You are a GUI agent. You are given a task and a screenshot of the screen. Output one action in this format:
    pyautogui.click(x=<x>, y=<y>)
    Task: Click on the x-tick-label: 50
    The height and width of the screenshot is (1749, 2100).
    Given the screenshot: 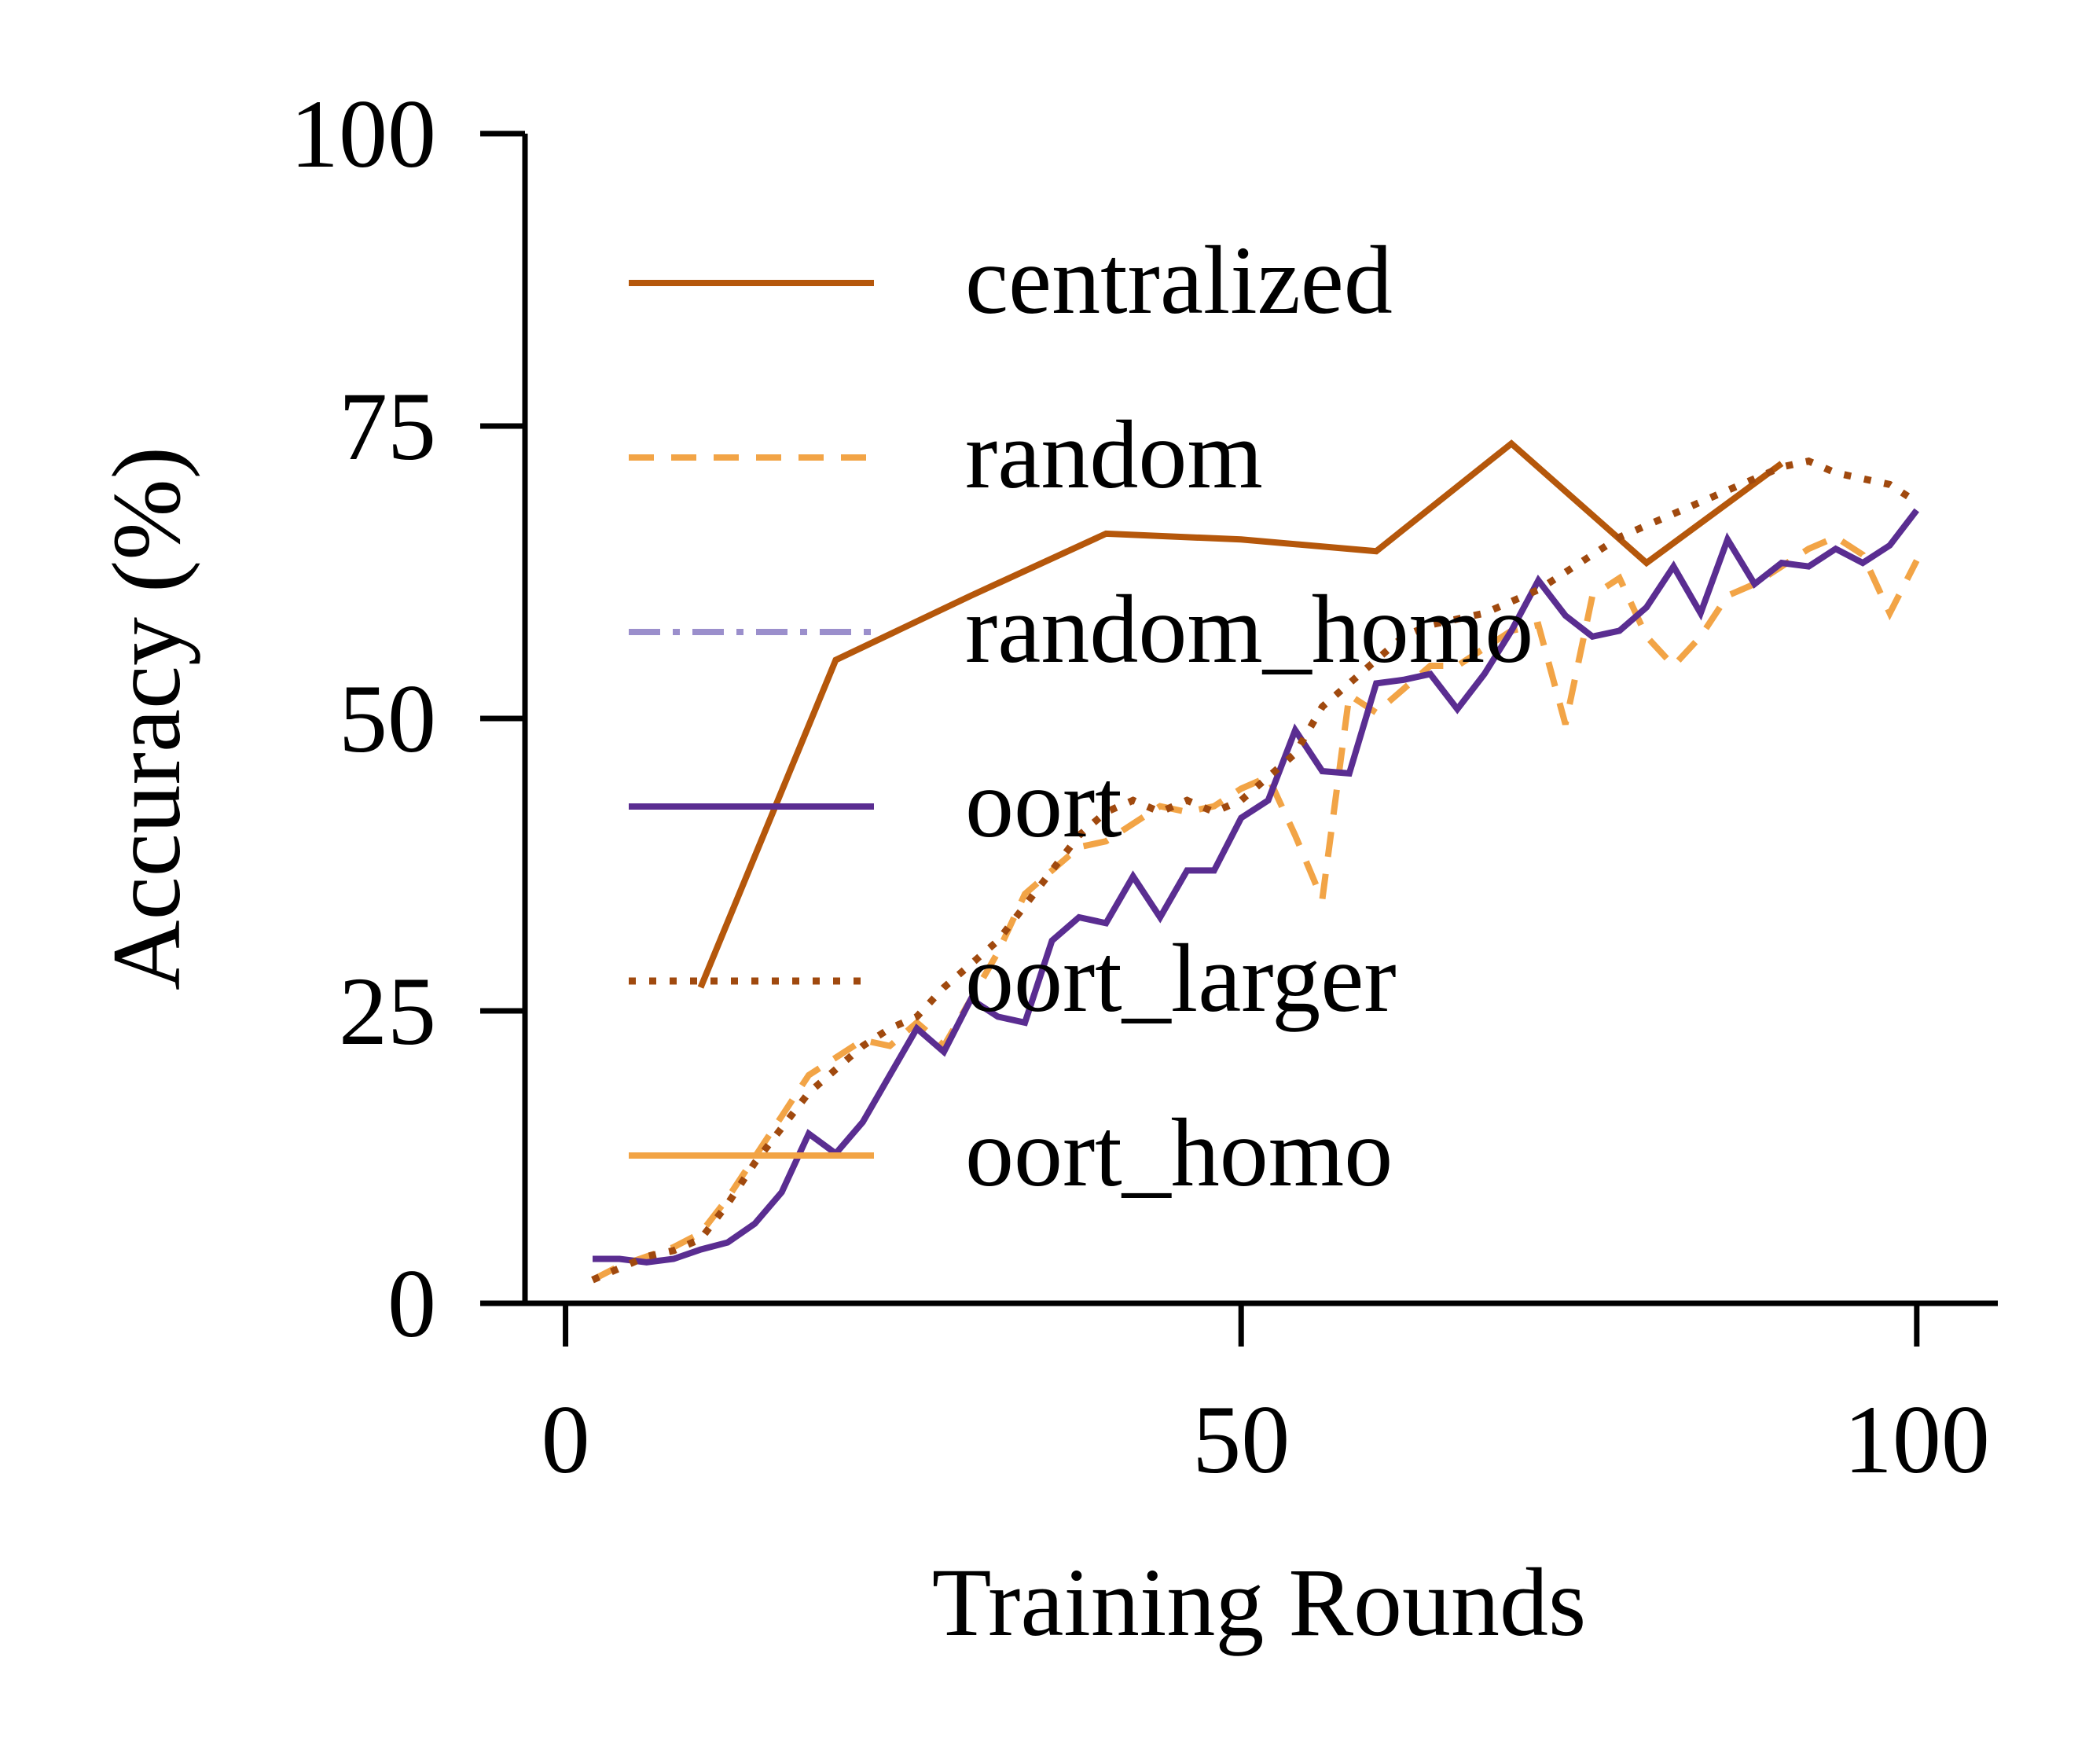 What is the action you would take?
    pyautogui.click(x=1241, y=1440)
    